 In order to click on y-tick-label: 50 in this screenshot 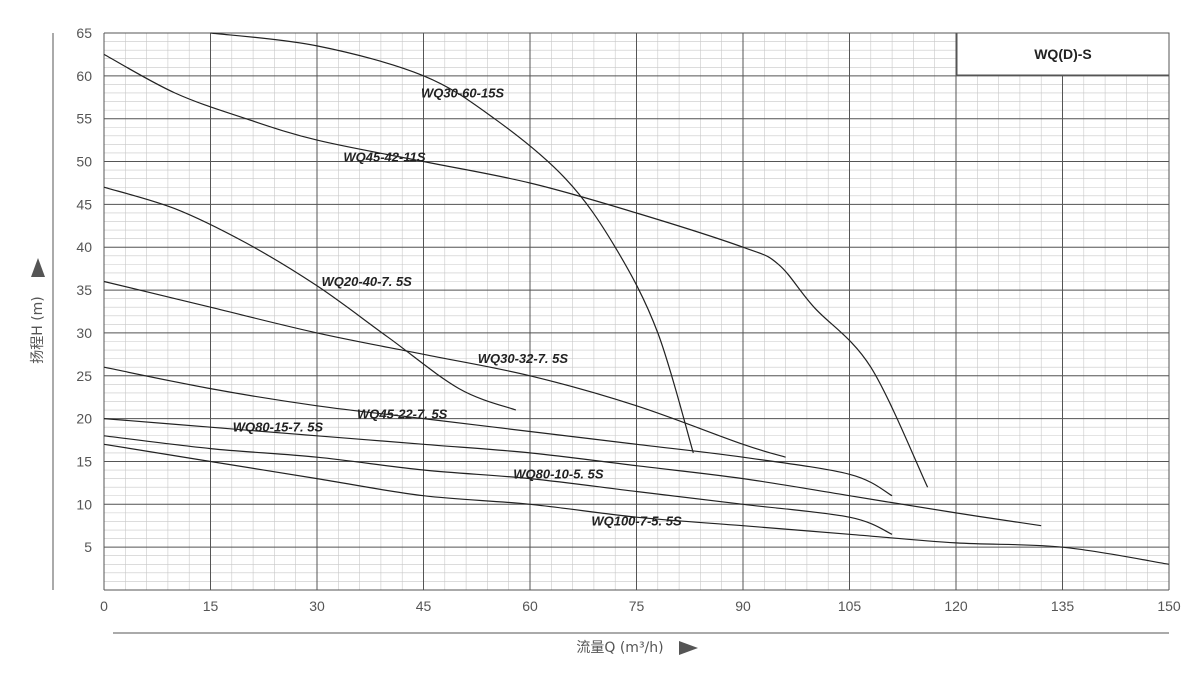, I will do `click(84, 162)`.